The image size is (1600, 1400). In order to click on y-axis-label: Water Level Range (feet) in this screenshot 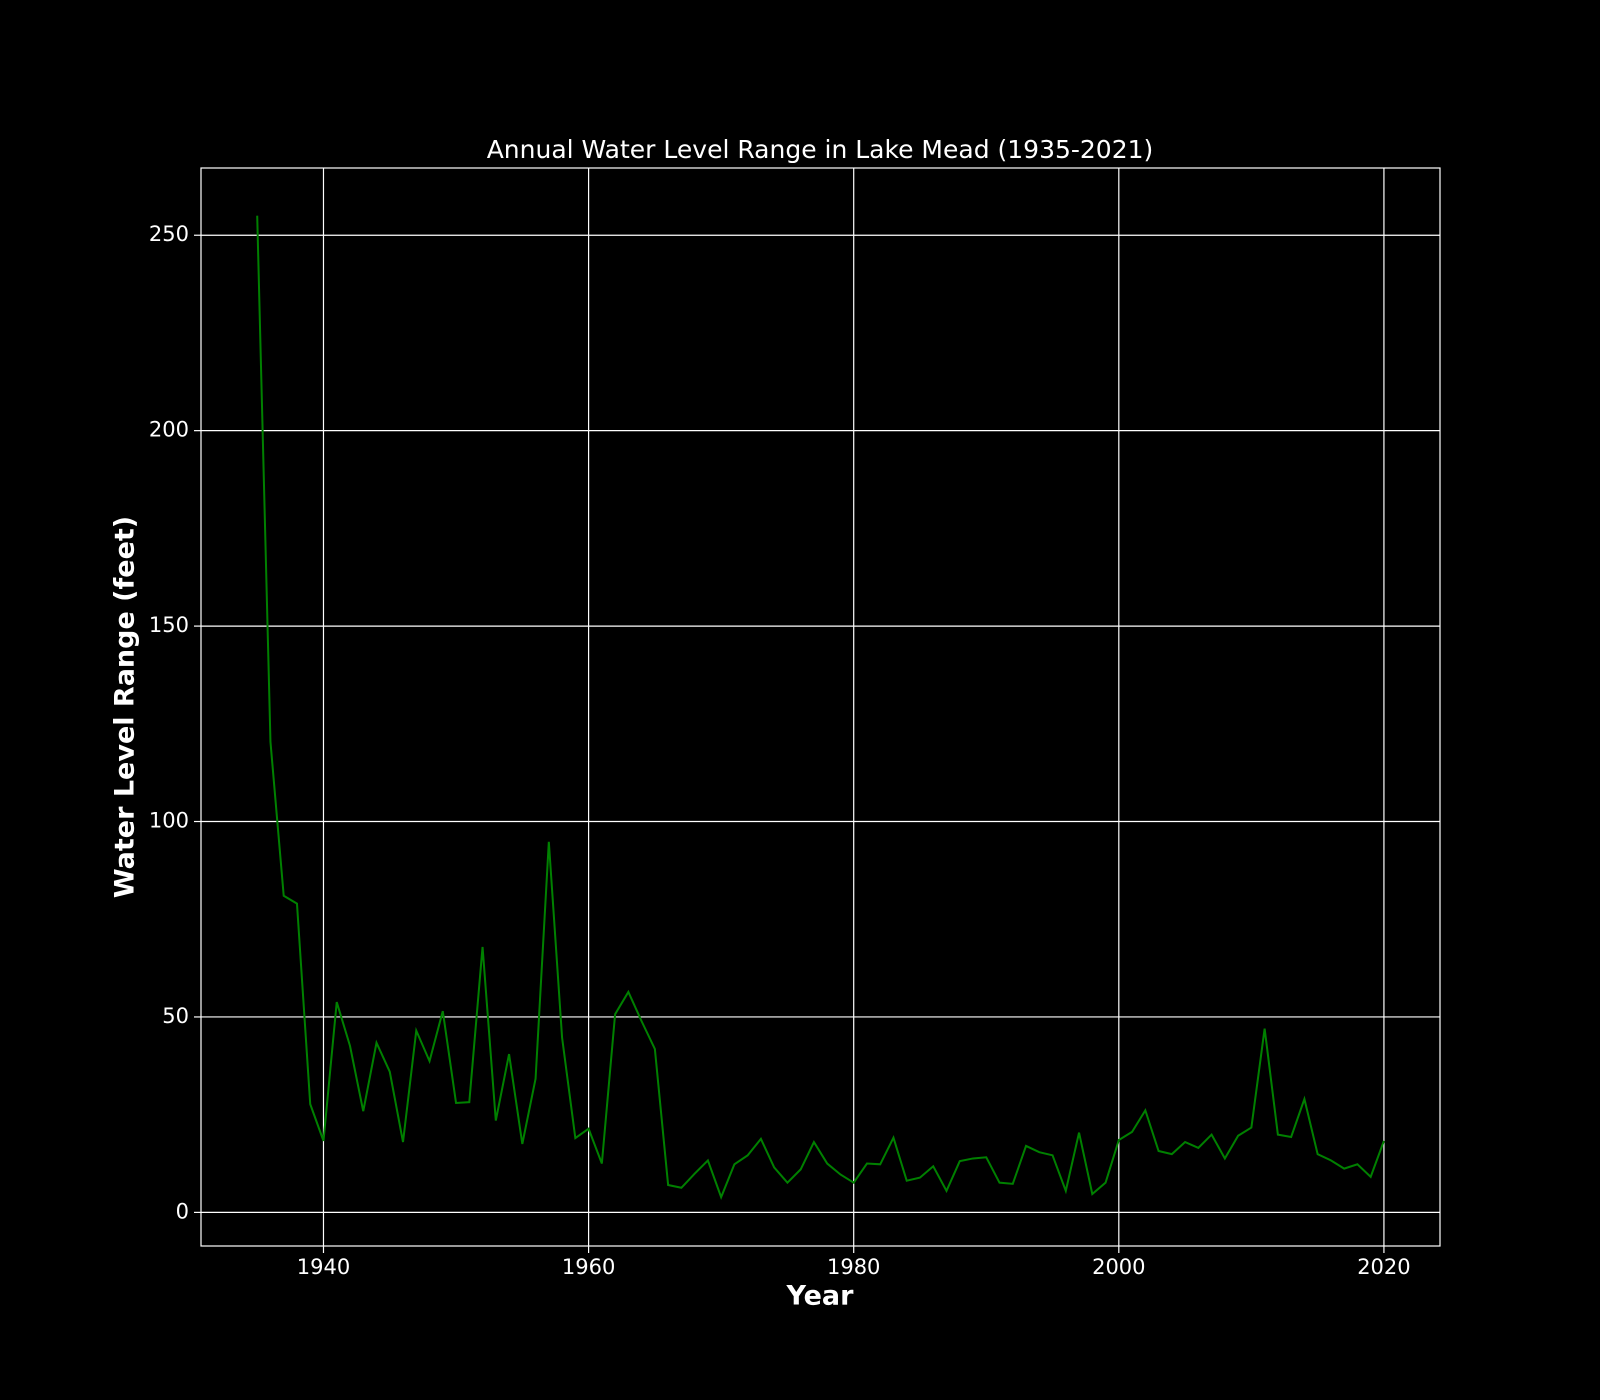, I will do `click(125, 707)`.